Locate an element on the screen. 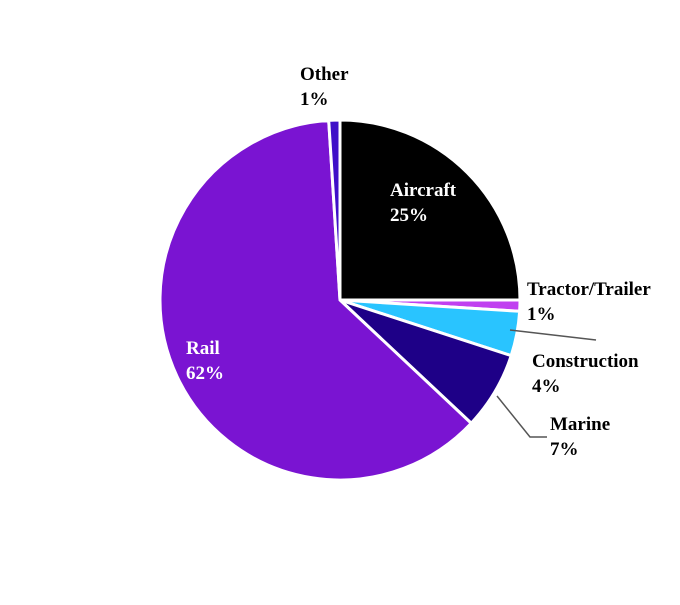  pie-slice-other is located at coordinates (334, 209).